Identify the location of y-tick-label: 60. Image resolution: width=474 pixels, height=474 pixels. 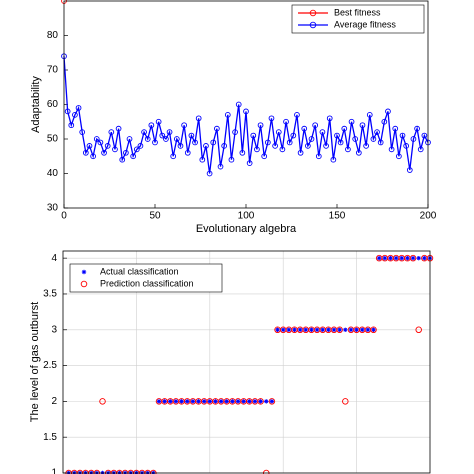
(53, 104).